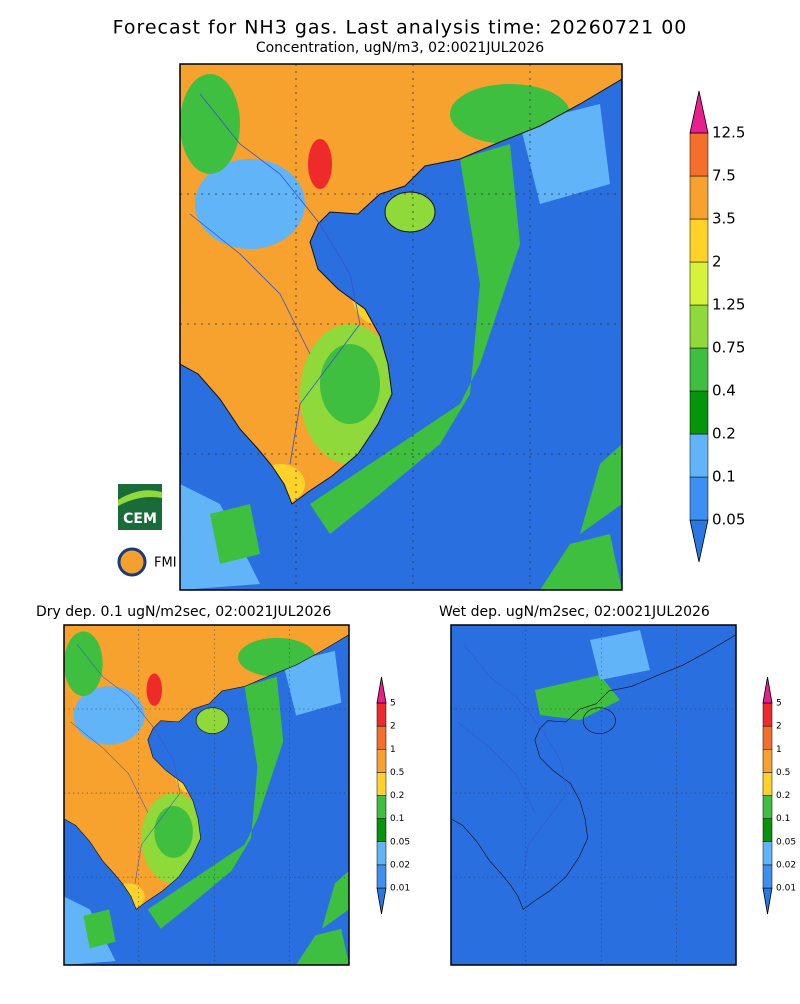 This screenshot has height=1004, width=800. I want to click on colorbar-label: 7.5, so click(724, 176).